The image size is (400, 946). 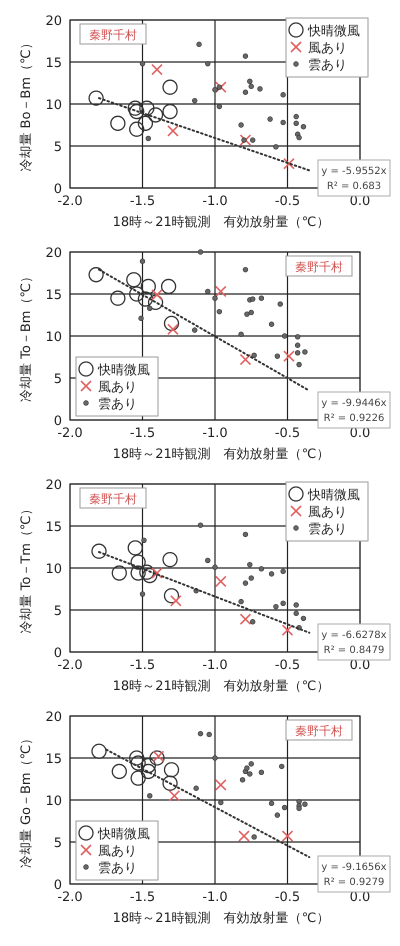 What do you see at coordinates (354, 403) in the screenshot?
I see `annotation: y = -9.9446x` at bounding box center [354, 403].